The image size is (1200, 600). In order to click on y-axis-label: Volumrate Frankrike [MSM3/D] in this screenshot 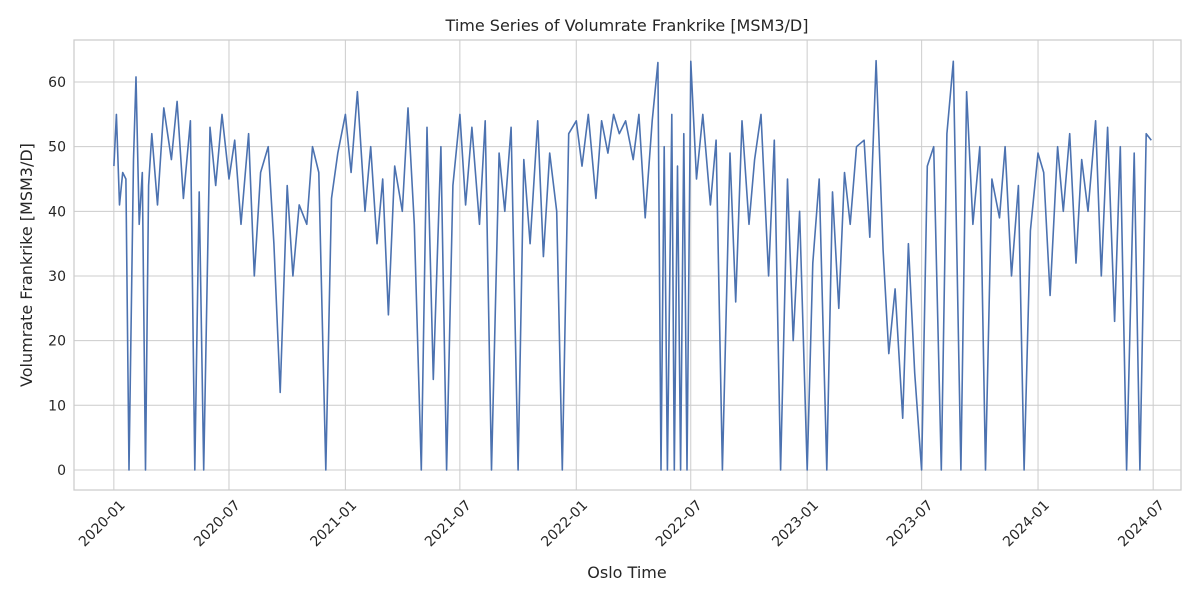, I will do `click(26, 265)`.